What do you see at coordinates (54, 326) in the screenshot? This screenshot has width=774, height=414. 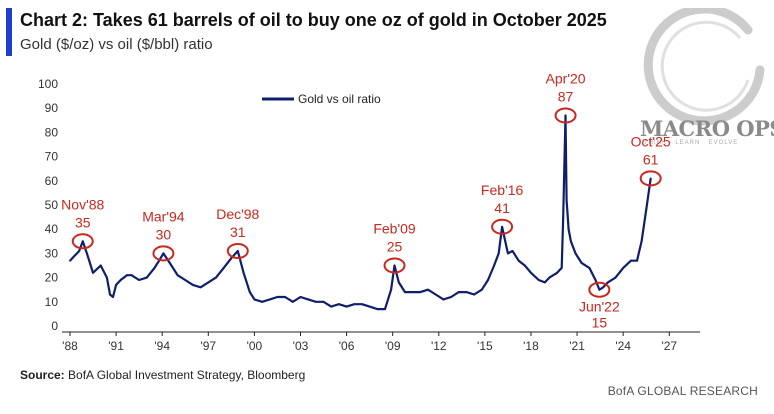 I see `y-tick-label: 0` at bounding box center [54, 326].